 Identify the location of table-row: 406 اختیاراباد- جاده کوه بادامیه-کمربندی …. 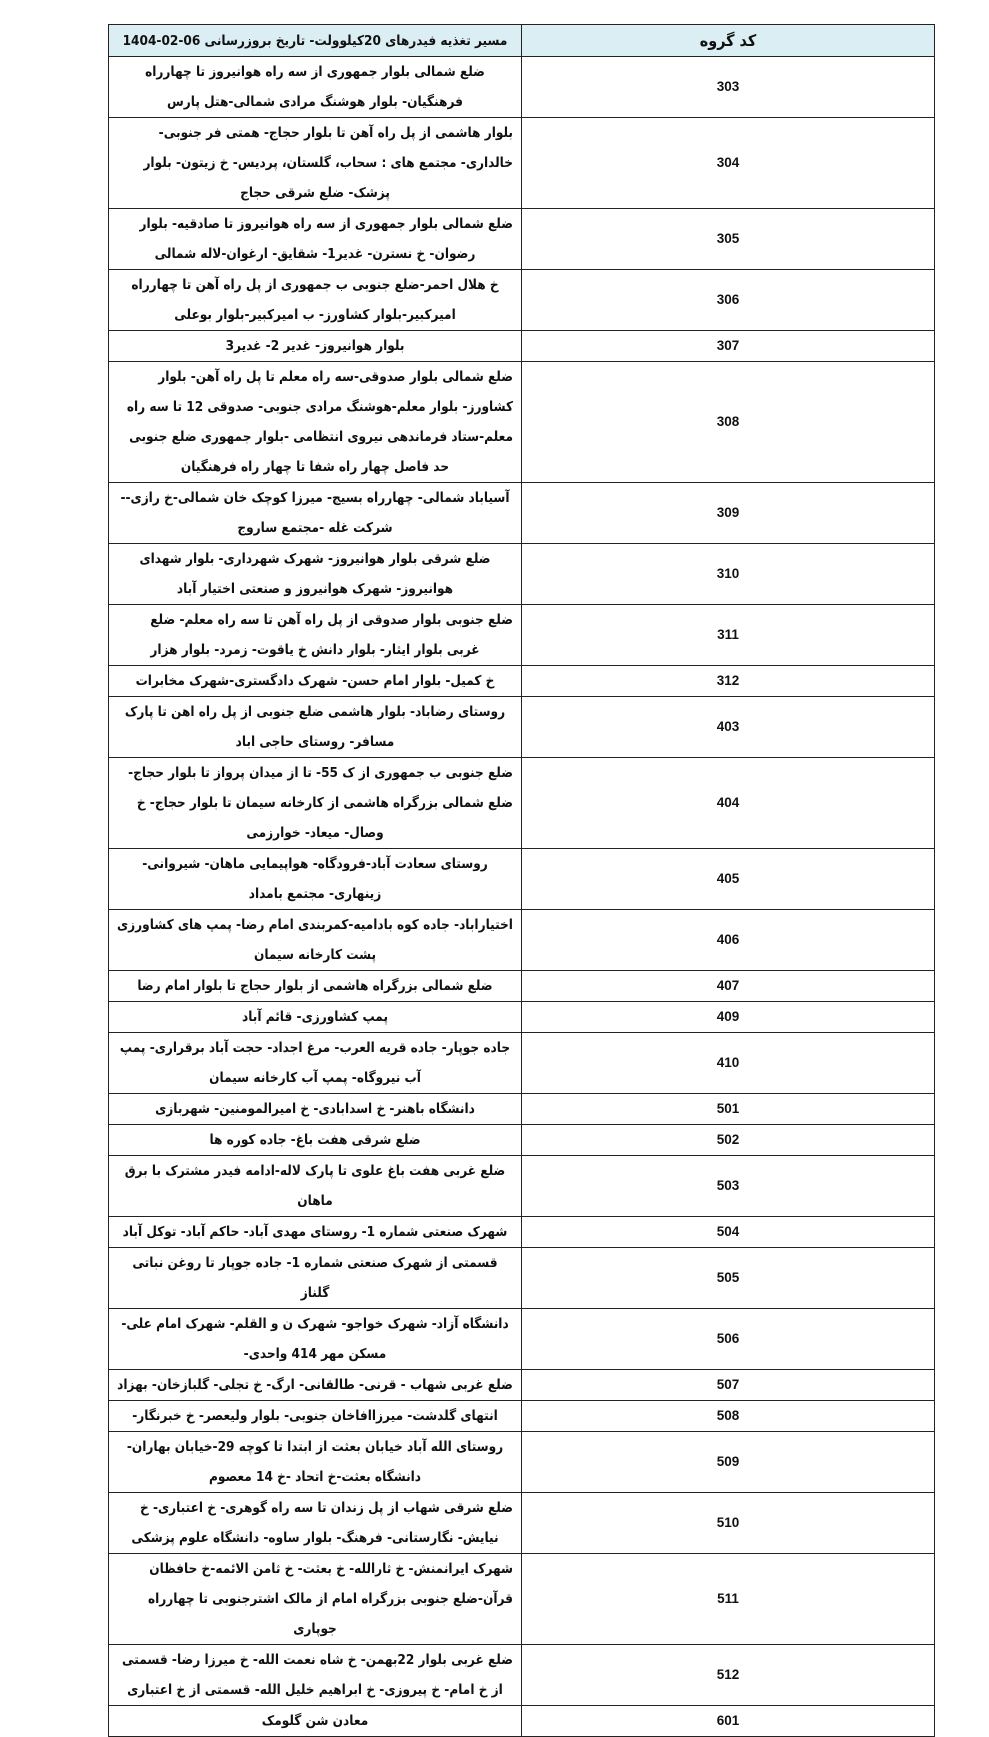
(521, 940).